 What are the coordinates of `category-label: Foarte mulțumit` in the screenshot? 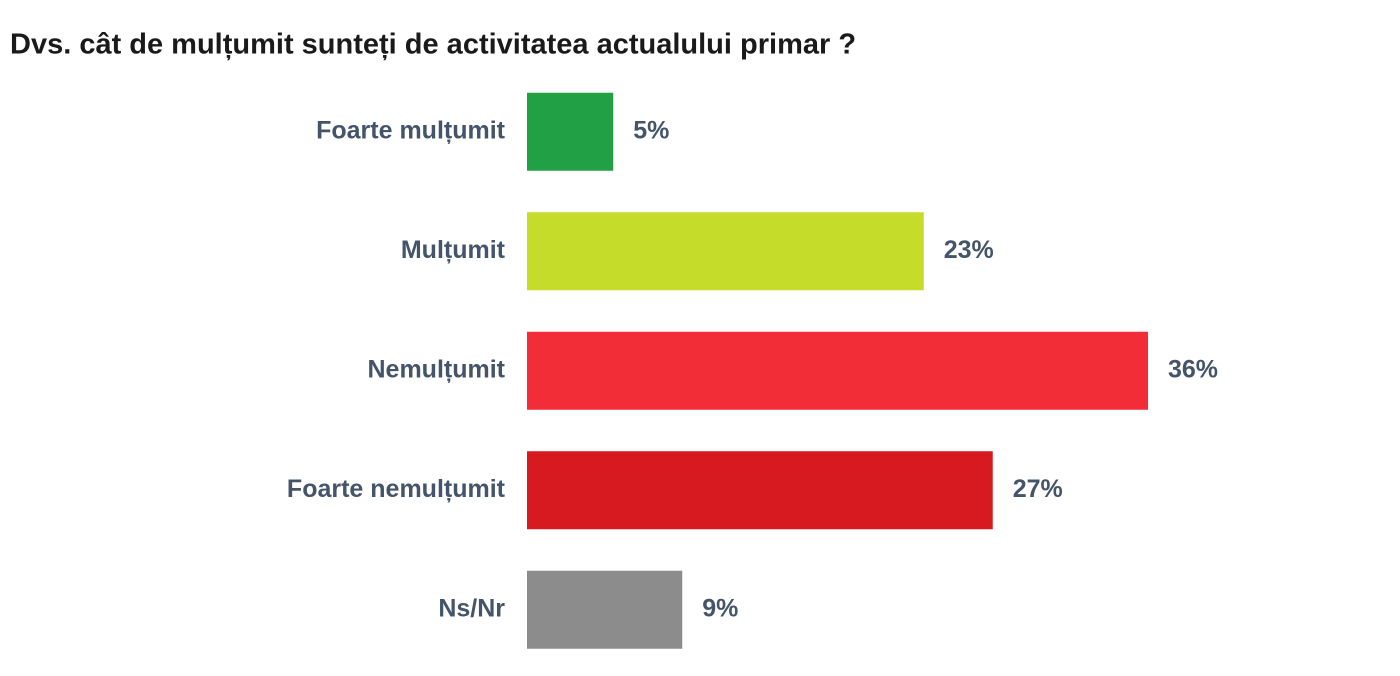 It's located at (411, 130).